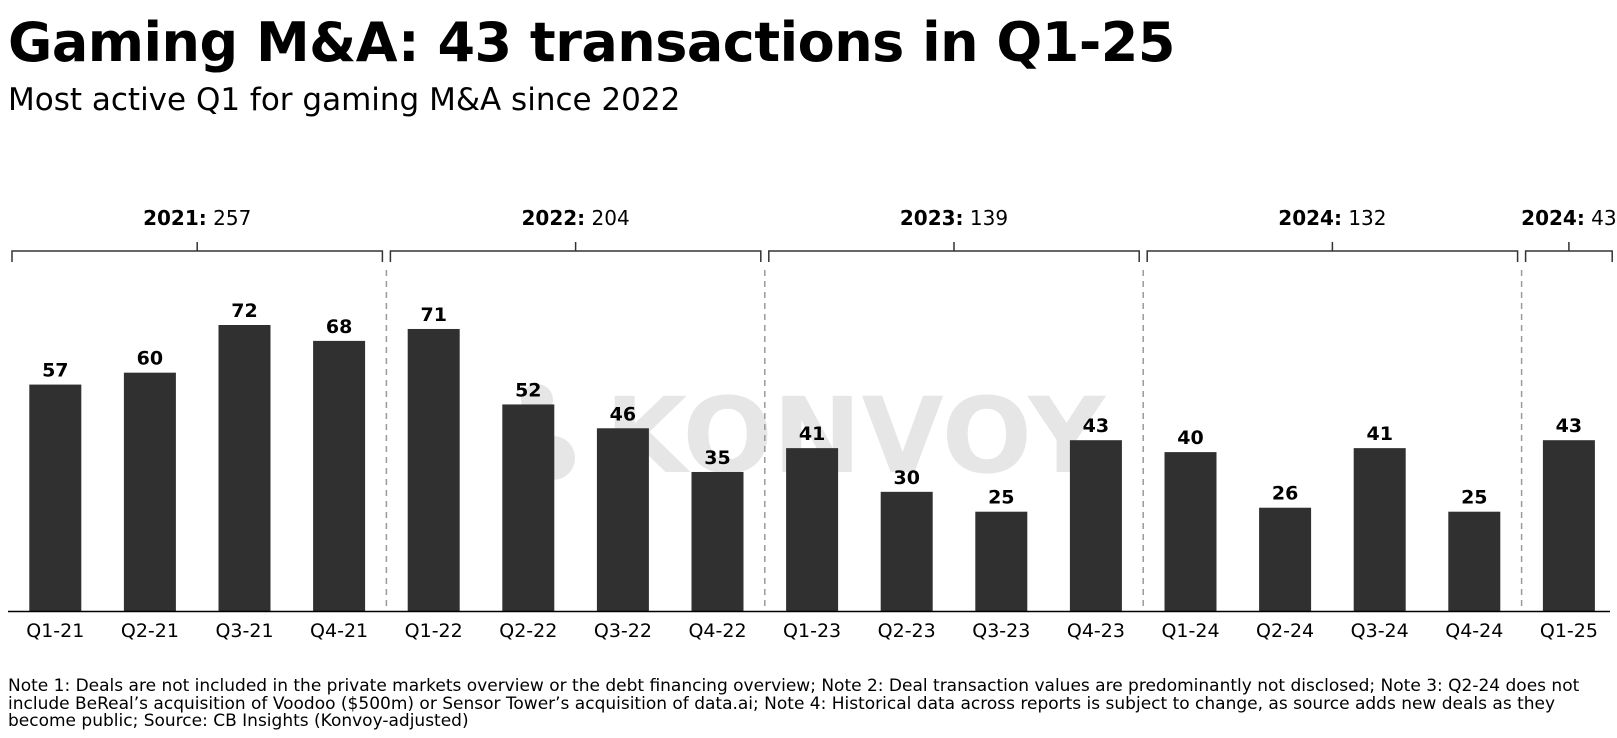 The image size is (1617, 738). I want to click on tick-label: Q1-22, so click(434, 631).